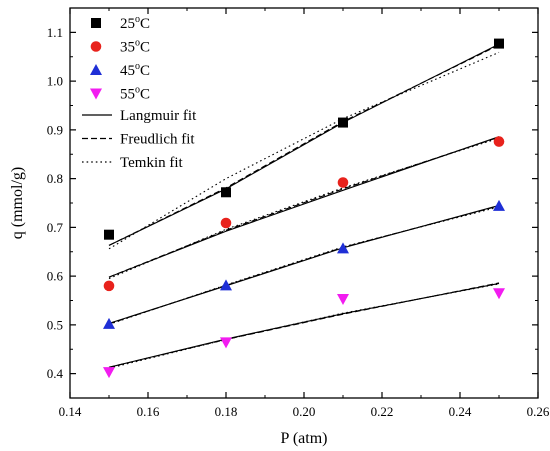 This screenshot has height=451, width=550. Describe the element at coordinates (55, 324) in the screenshot. I see `y-tick-label: 0.5` at that location.